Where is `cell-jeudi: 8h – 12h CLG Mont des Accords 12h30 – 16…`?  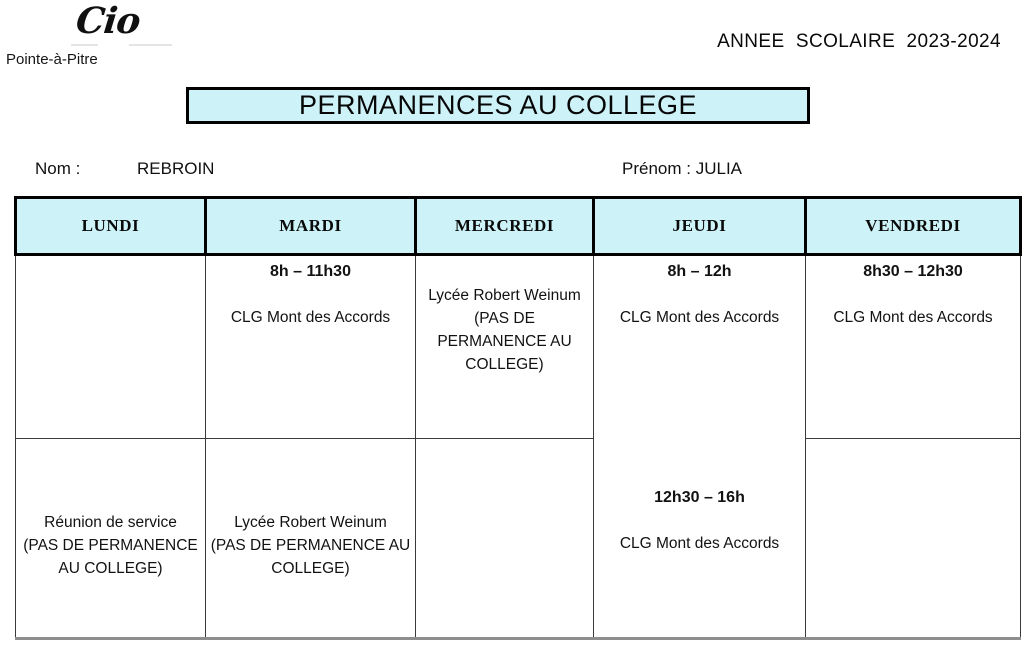 cell-jeudi: 8h – 12h CLG Mont des Accords 12h30 – 16… is located at coordinates (699, 447).